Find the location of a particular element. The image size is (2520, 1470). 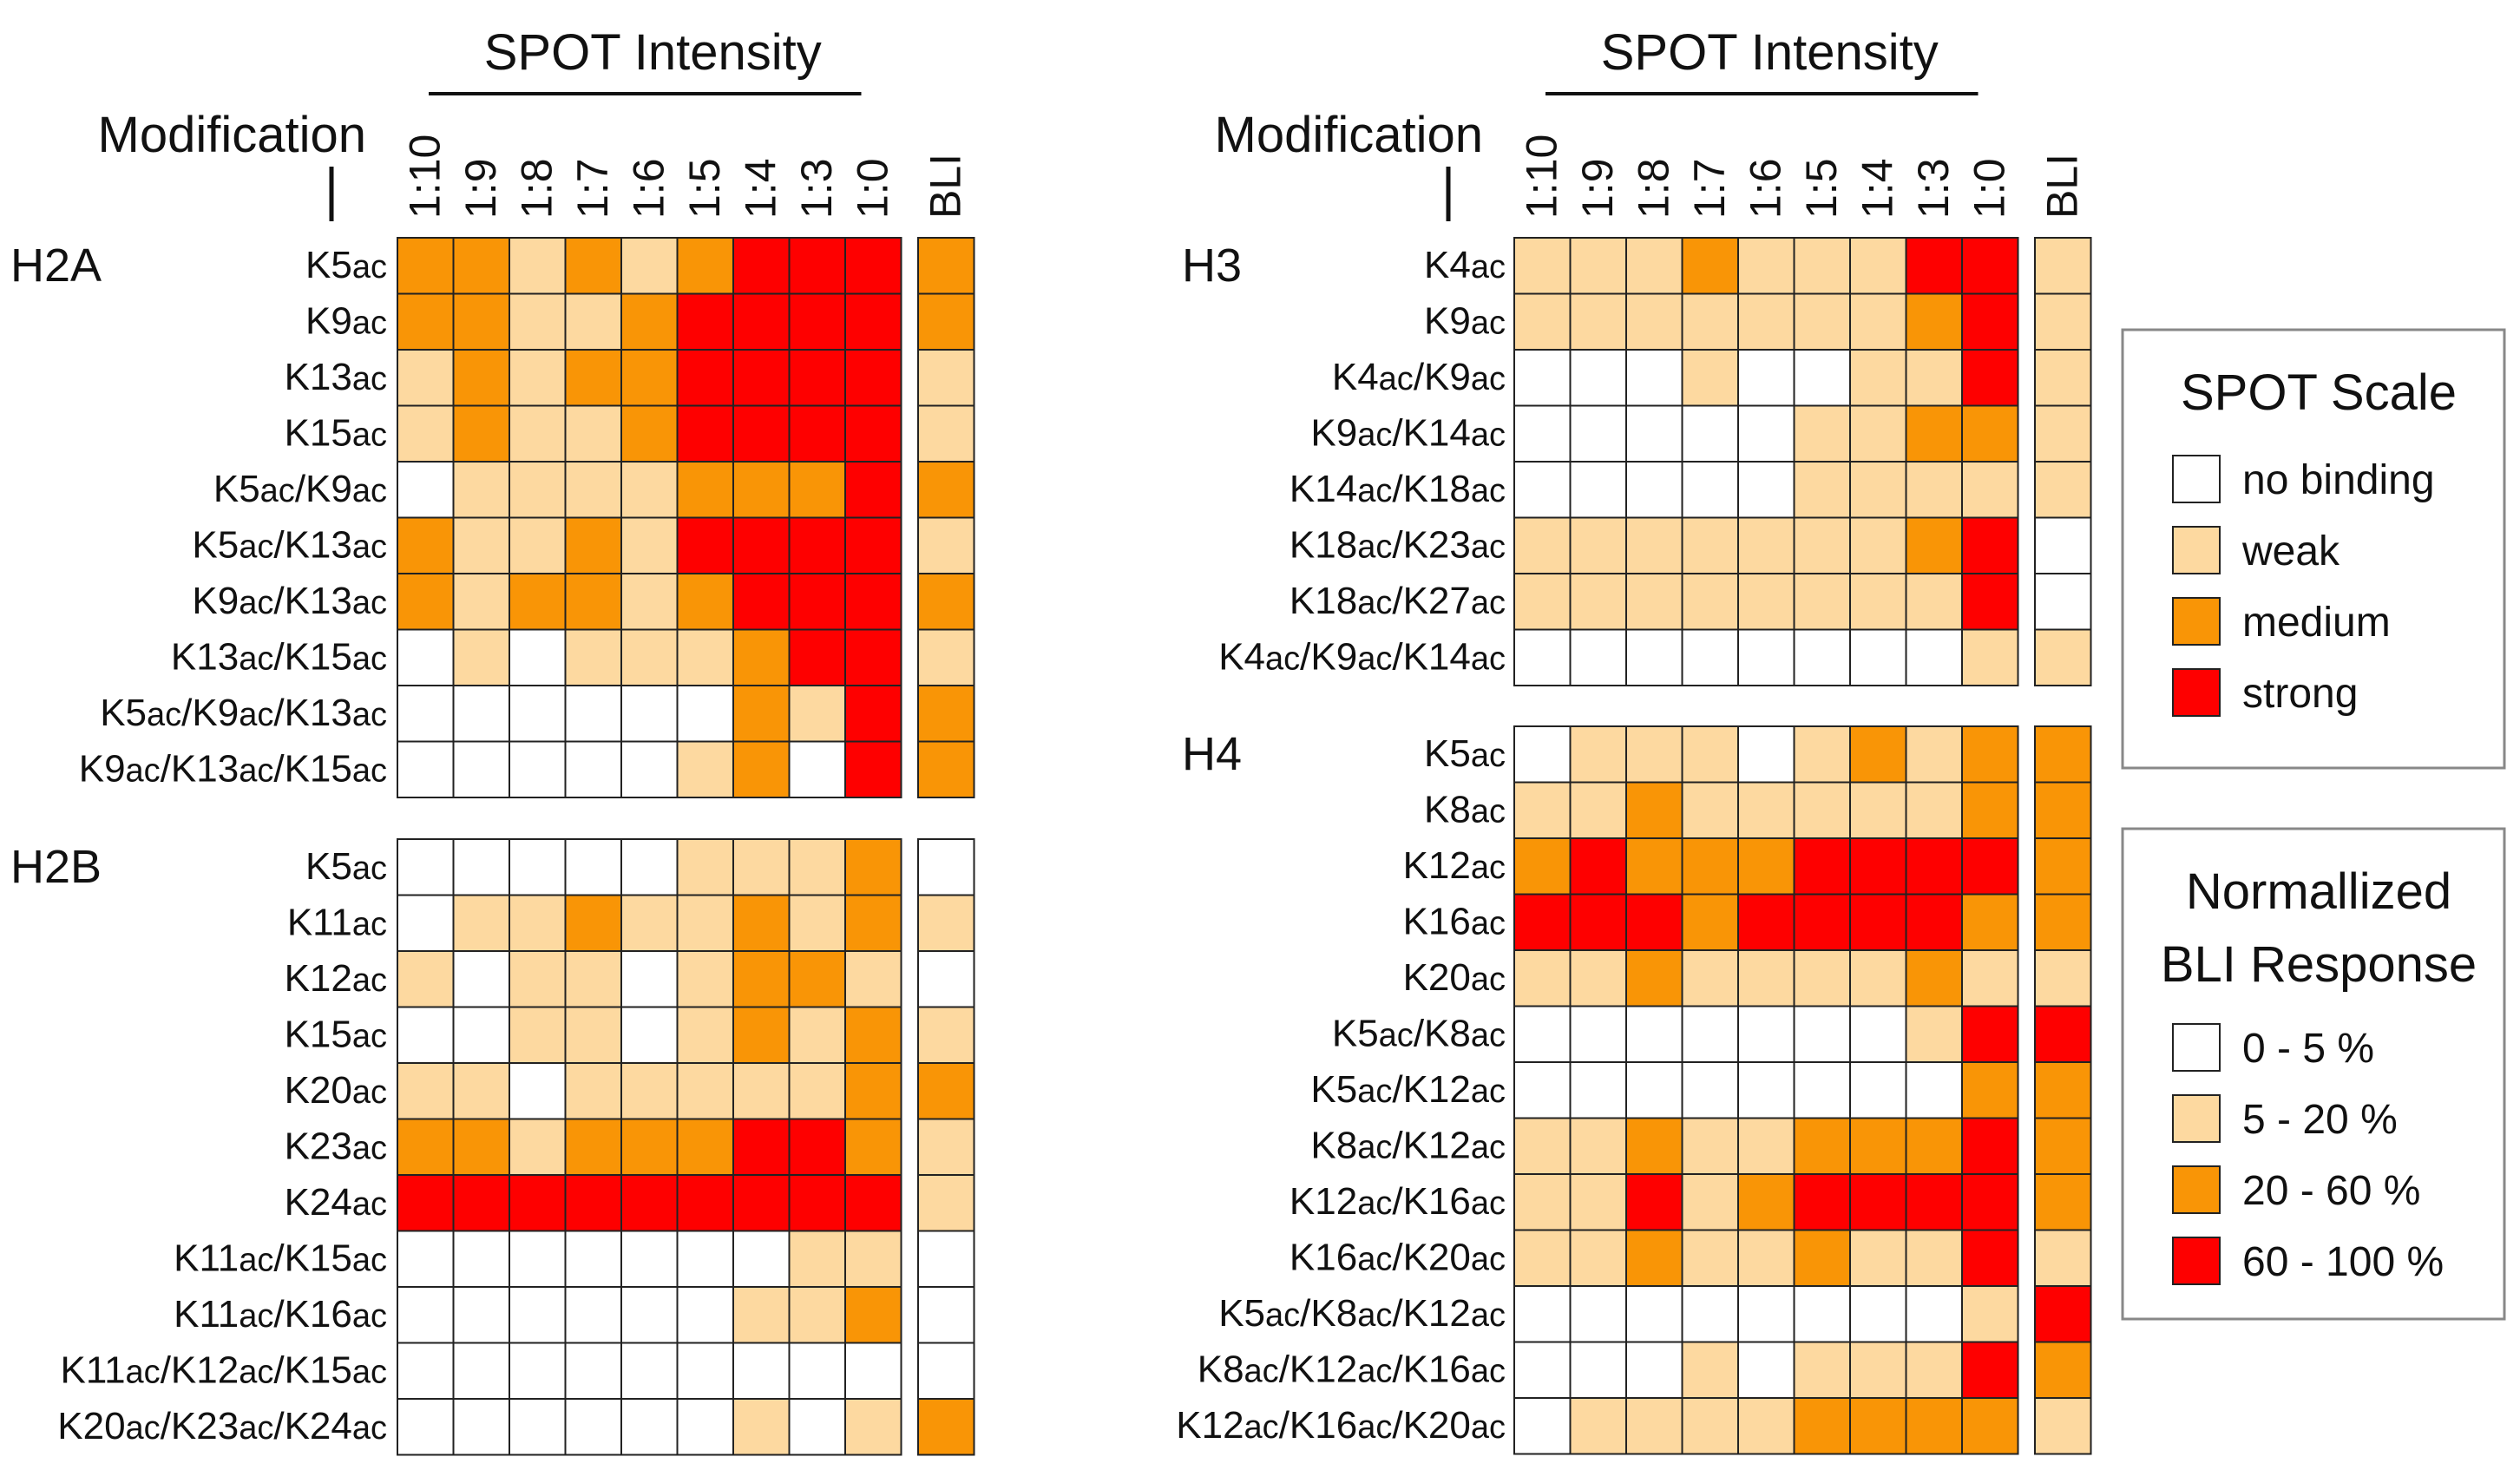

row-label: K23ac is located at coordinates (336, 1146).